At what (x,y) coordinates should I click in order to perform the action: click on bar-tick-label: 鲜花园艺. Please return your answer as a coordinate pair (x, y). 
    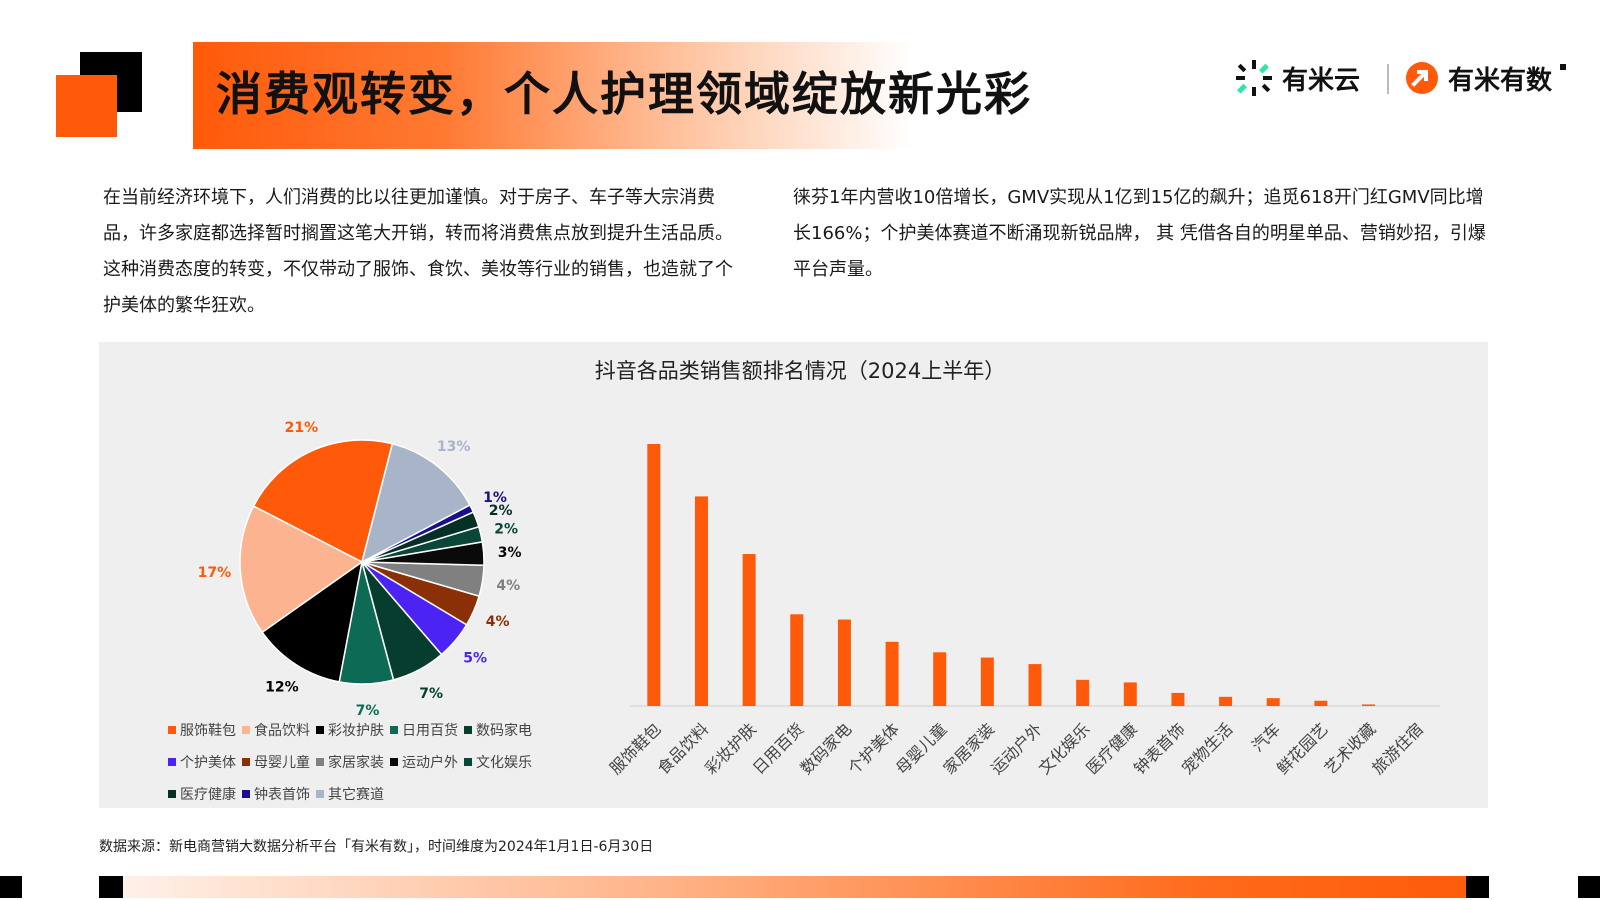
    Looking at the image, I should click on (1302, 748).